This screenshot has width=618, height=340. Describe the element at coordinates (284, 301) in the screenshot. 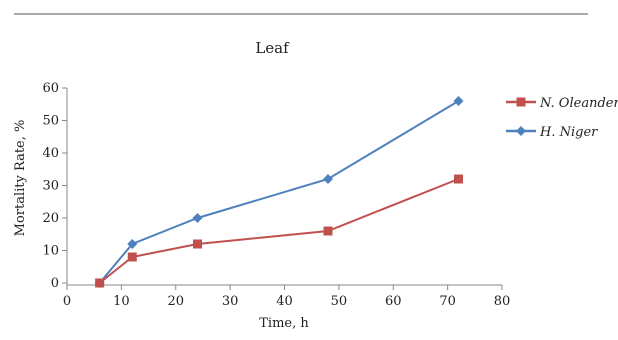

I see `x-tick-label: 40` at that location.